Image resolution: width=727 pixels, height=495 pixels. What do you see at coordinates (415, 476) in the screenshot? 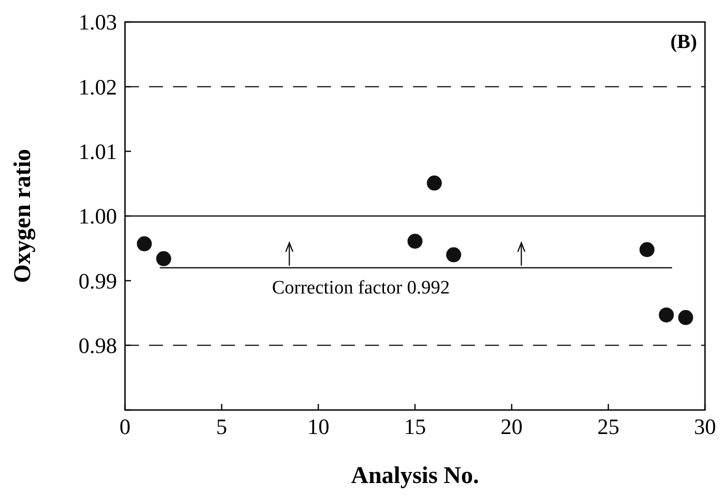
I see `x-axis-title: Analysis No.` at bounding box center [415, 476].